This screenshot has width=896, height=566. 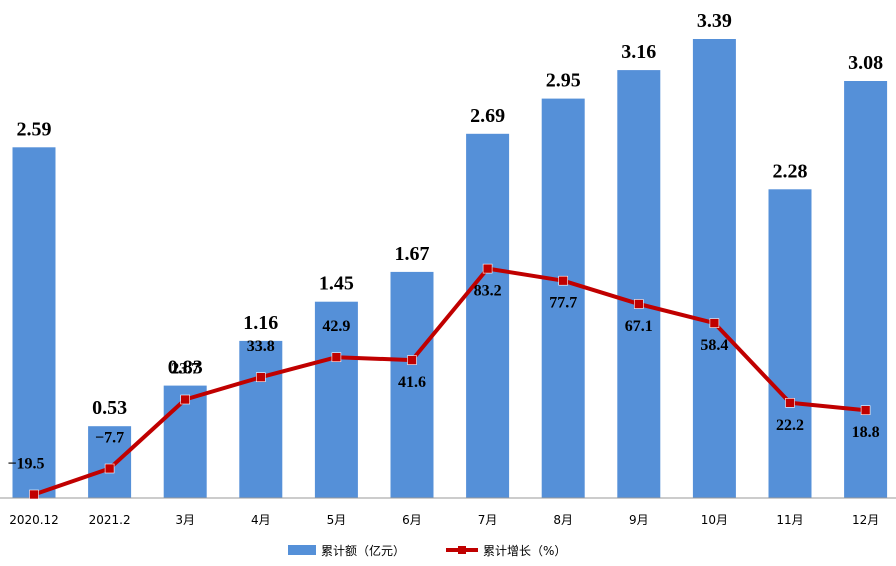 What do you see at coordinates (487, 116) in the screenshot?
I see `bar-value-label-6: 2.69` at bounding box center [487, 116].